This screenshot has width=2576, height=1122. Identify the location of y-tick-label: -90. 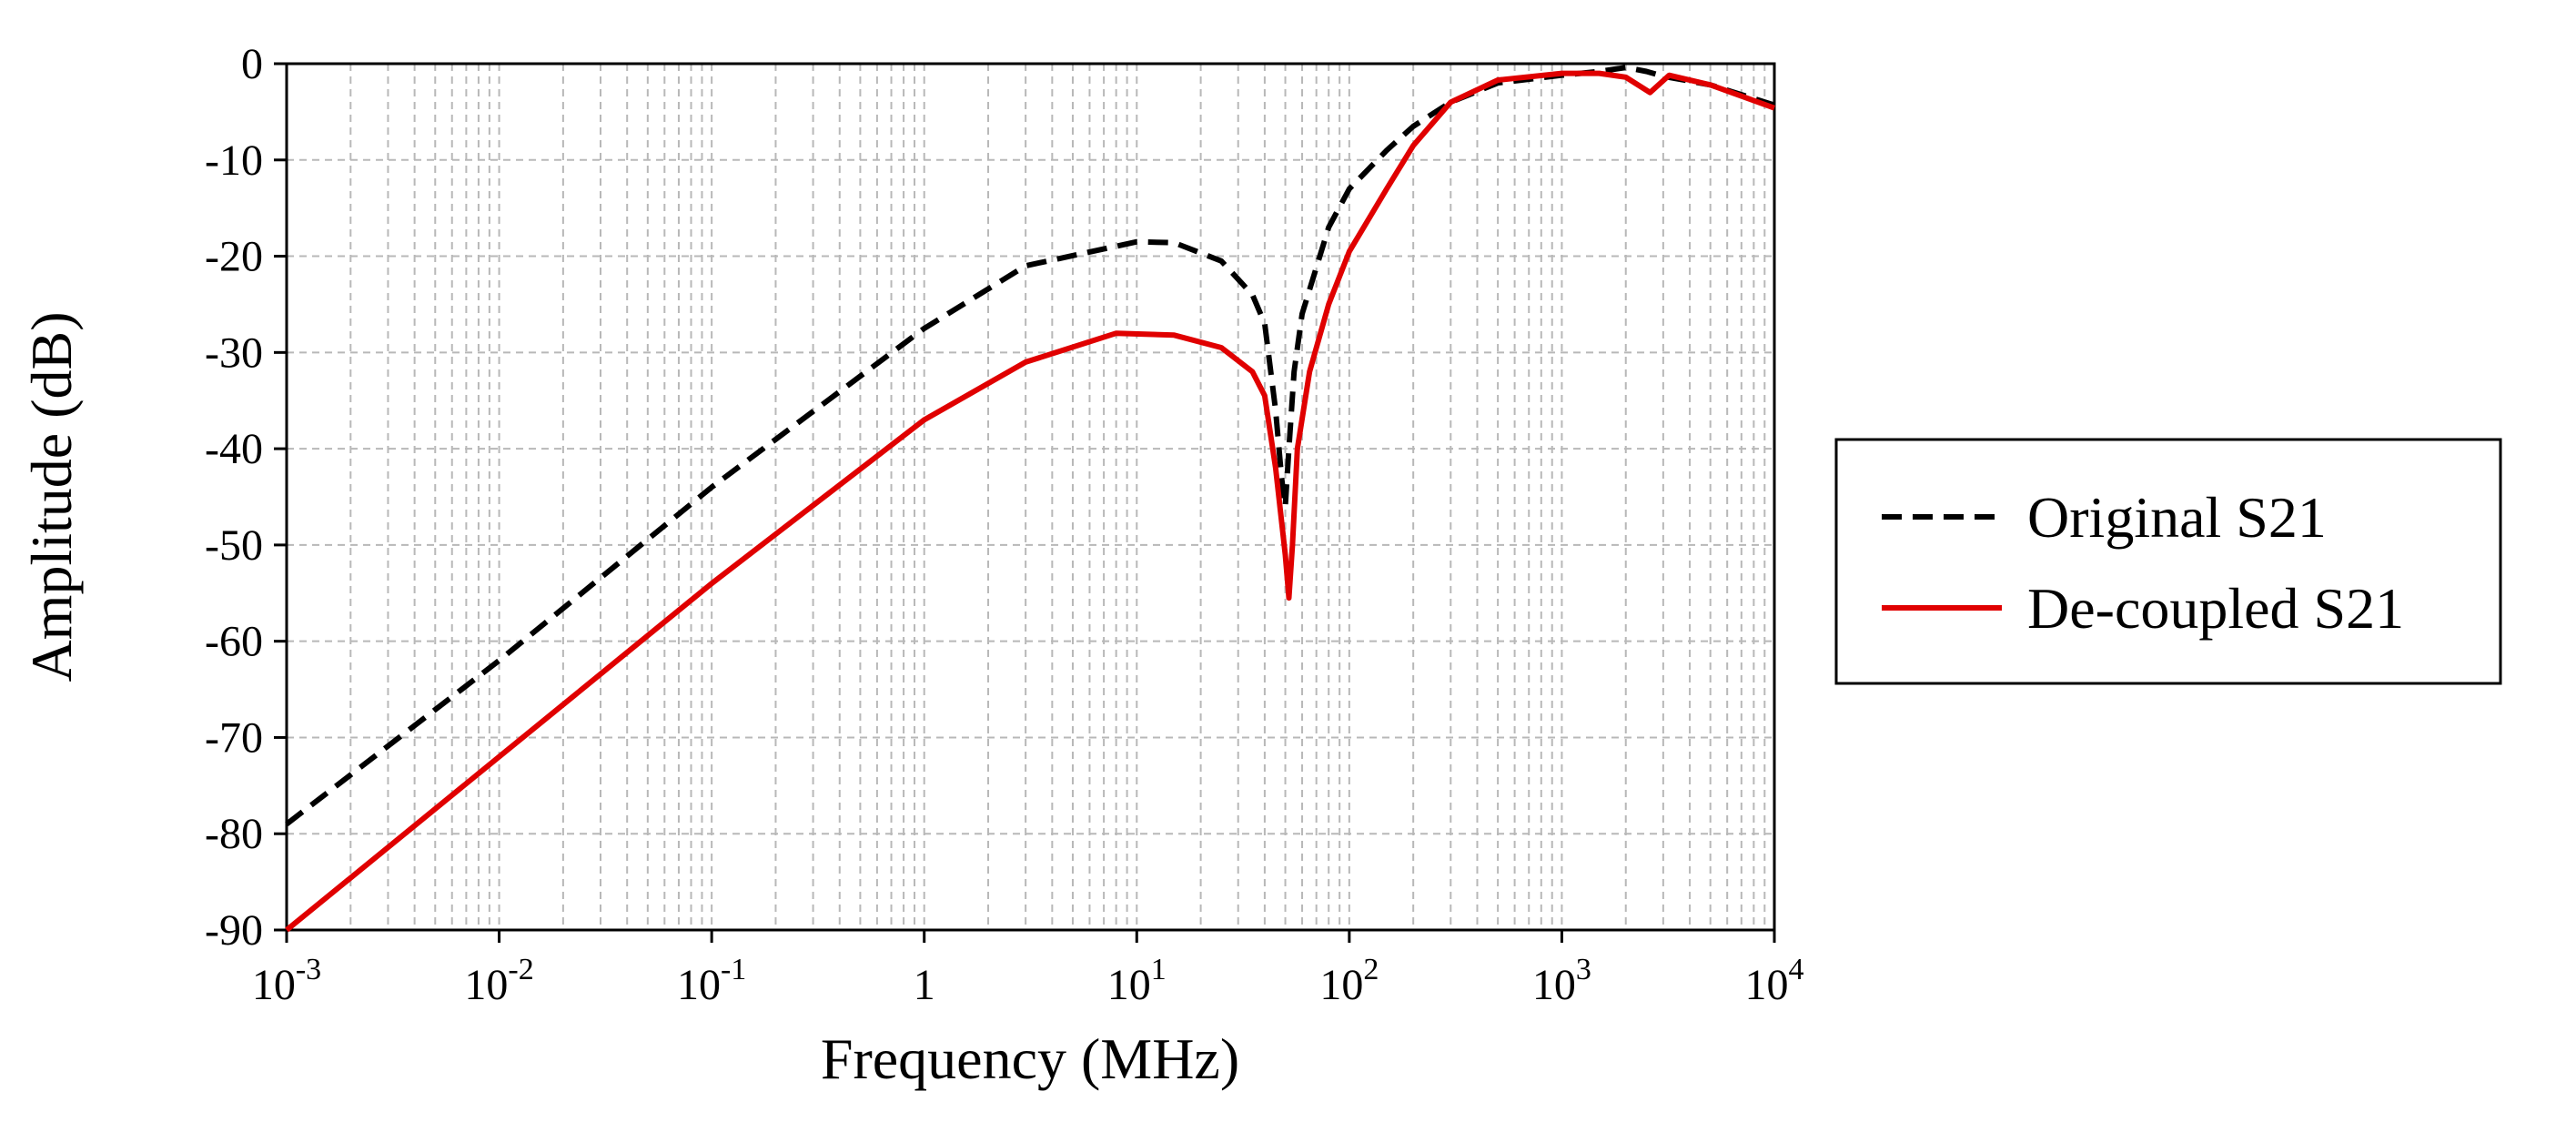
(234, 930).